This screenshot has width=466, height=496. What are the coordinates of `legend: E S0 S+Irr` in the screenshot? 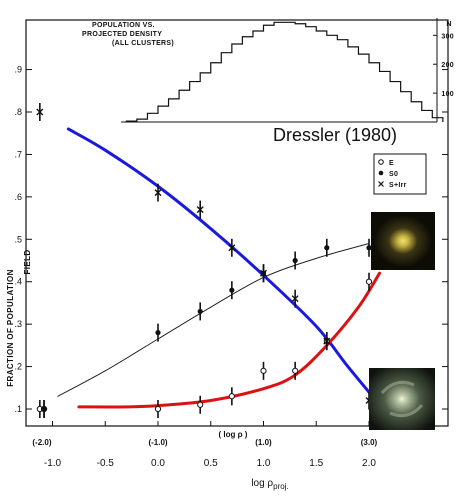 It's located at (400, 174).